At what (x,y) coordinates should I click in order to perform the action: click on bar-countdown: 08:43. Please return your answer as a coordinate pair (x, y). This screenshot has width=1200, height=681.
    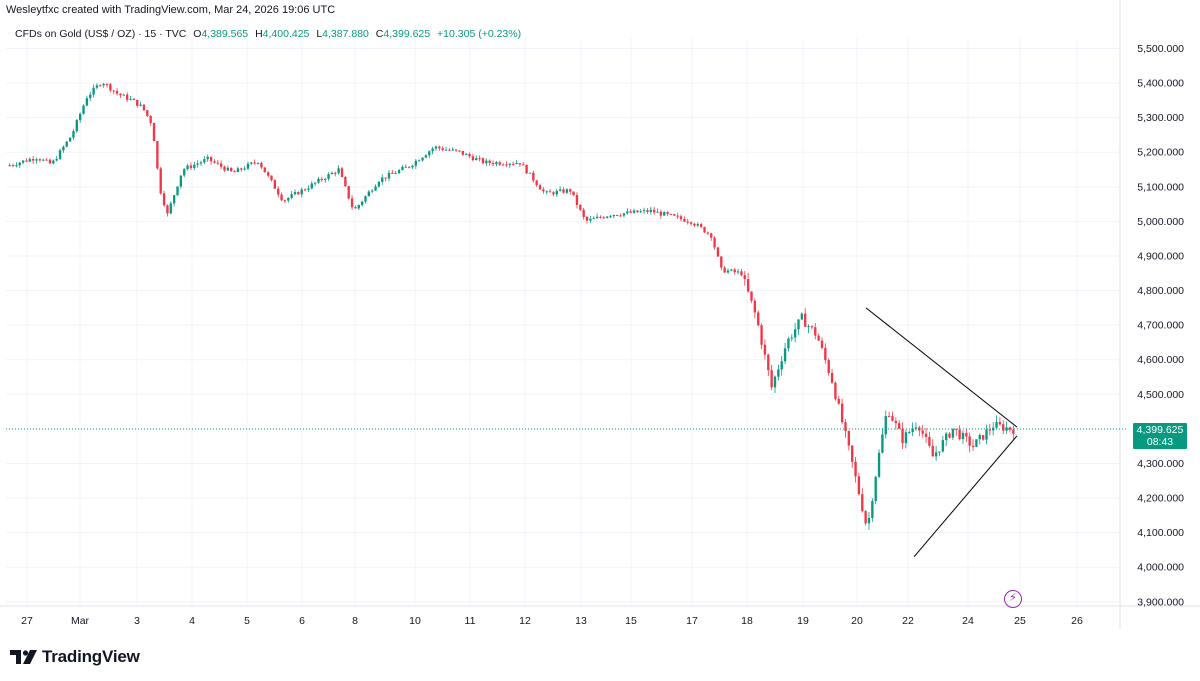
    Looking at the image, I should click on (1160, 442).